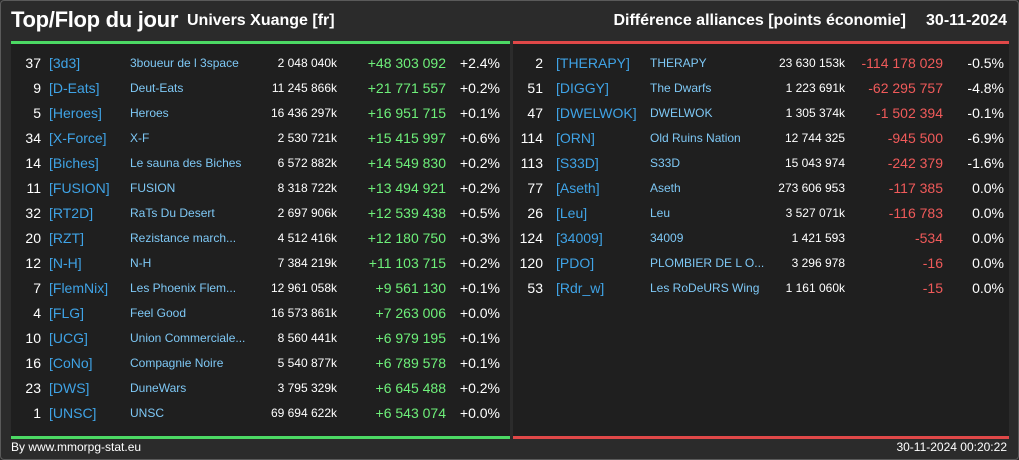  Describe the element at coordinates (695, 138) in the screenshot. I see `alliance-name: Old Ruins Nation` at that location.